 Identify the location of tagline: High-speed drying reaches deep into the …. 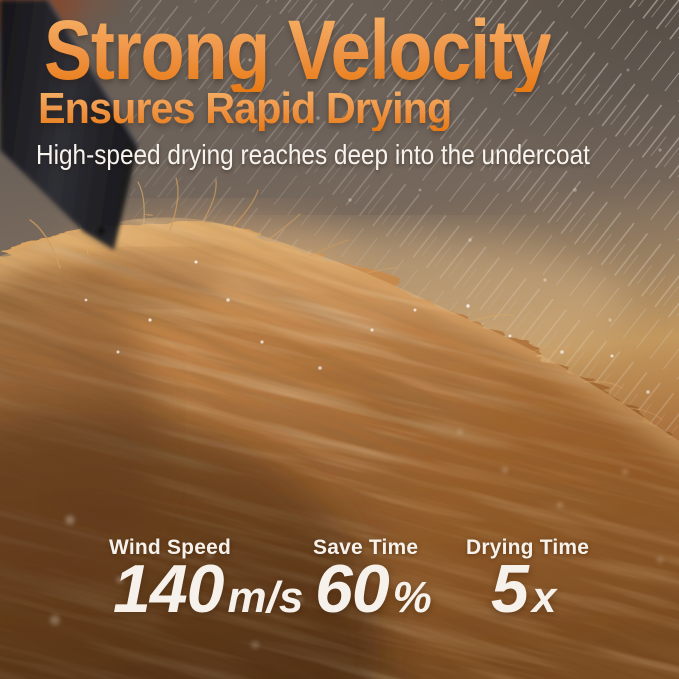
(313, 154).